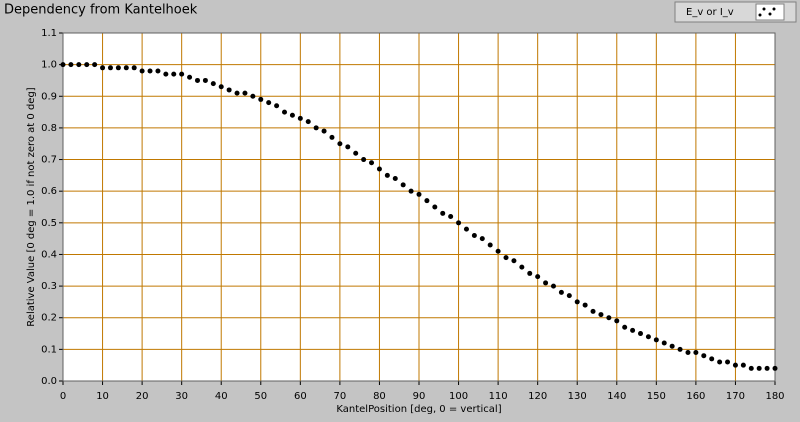 Image resolution: width=800 pixels, height=422 pixels. Describe the element at coordinates (49, 381) in the screenshot. I see `y-tick-label: 0.0` at that location.